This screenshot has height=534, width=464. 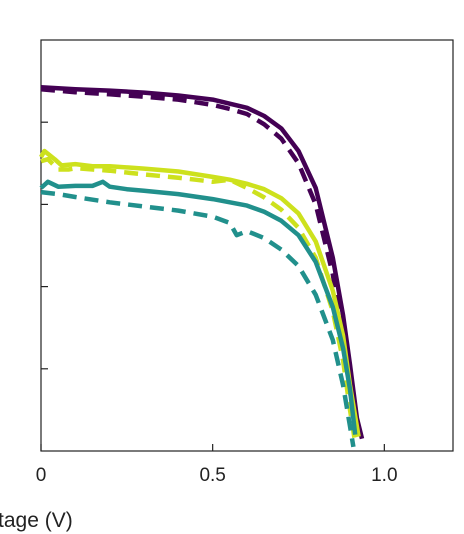 I want to click on x-tick-label: 0.5, so click(x=212, y=475).